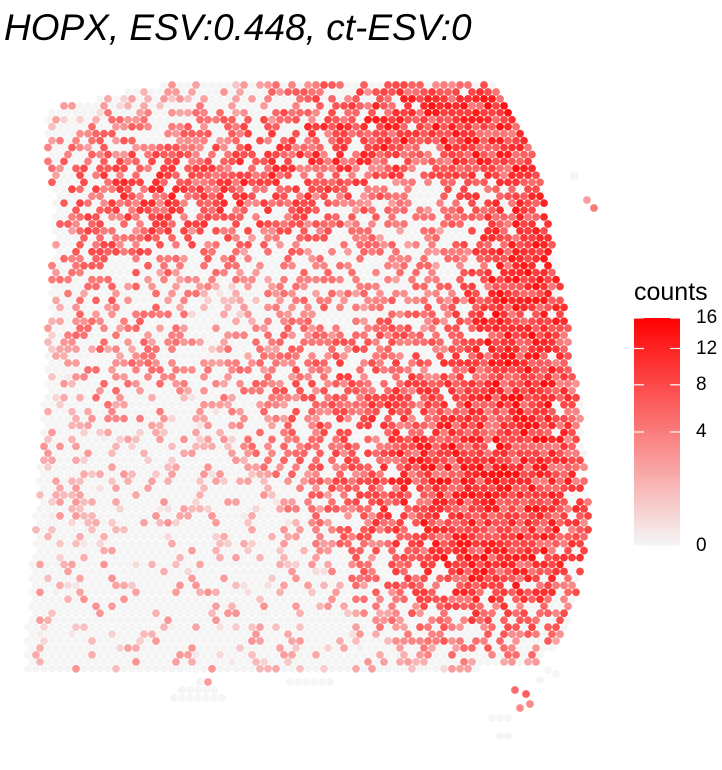  I want to click on chart-title: HOPX, ESV:0.448, ct-ESV:0, so click(238, 27).